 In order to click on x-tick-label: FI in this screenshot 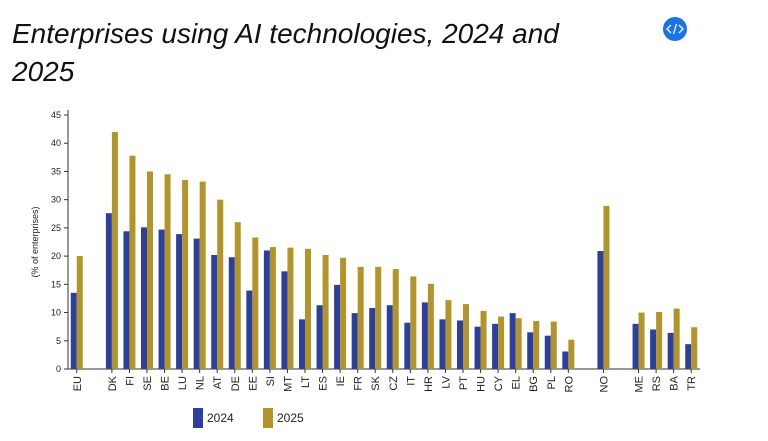, I will do `click(130, 381)`.